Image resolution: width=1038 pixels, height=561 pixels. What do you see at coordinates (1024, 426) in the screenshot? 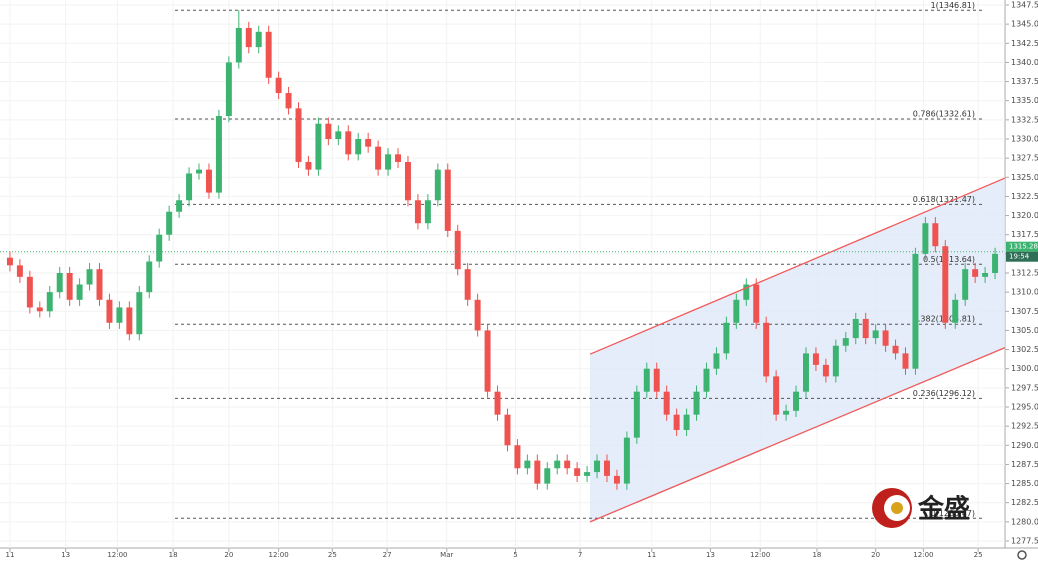
I see `y-tick-label: 1292.50` at bounding box center [1024, 426].